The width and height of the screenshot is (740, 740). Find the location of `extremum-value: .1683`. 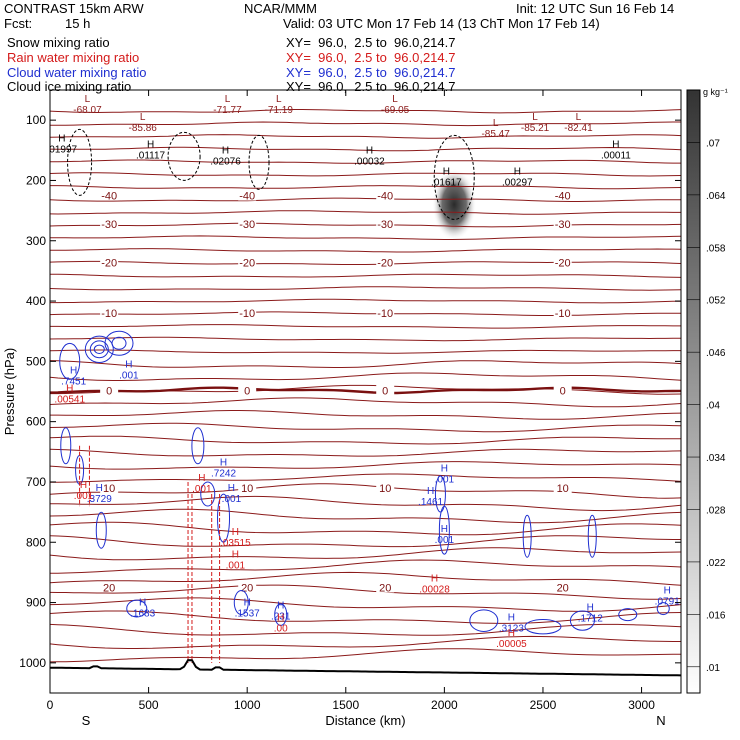

extremum-value: .1683 is located at coordinates (142, 614).